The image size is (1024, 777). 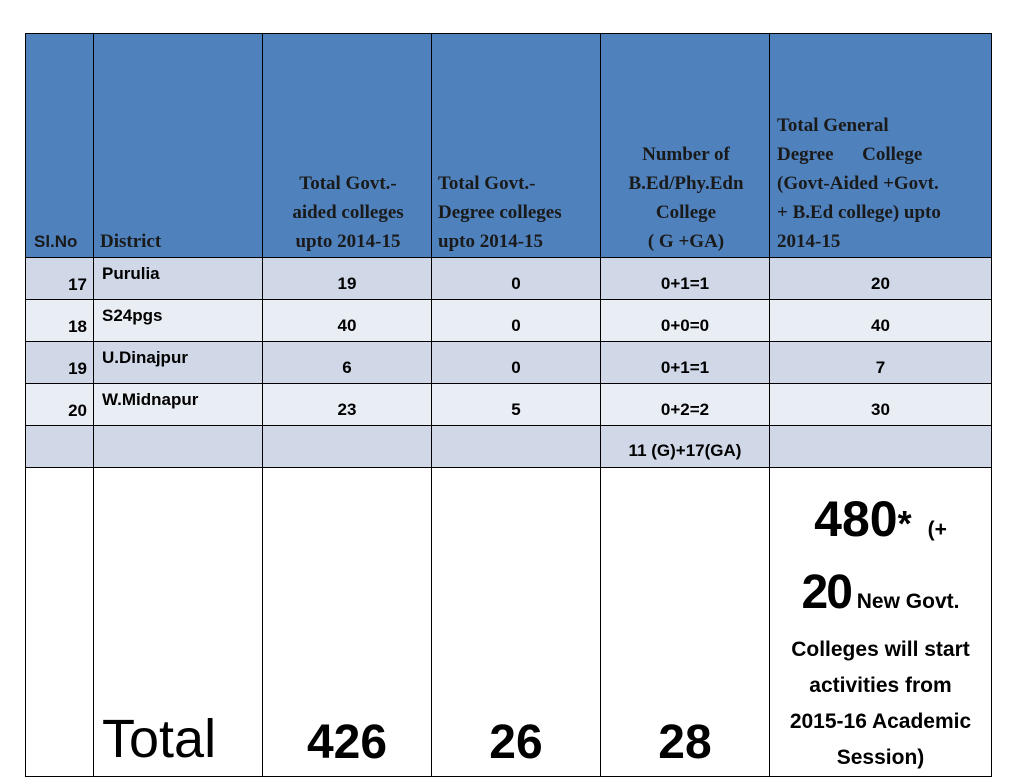 I want to click on table-row: 17 Purulia 19 0 0+1=1 20, so click(x=508, y=278).